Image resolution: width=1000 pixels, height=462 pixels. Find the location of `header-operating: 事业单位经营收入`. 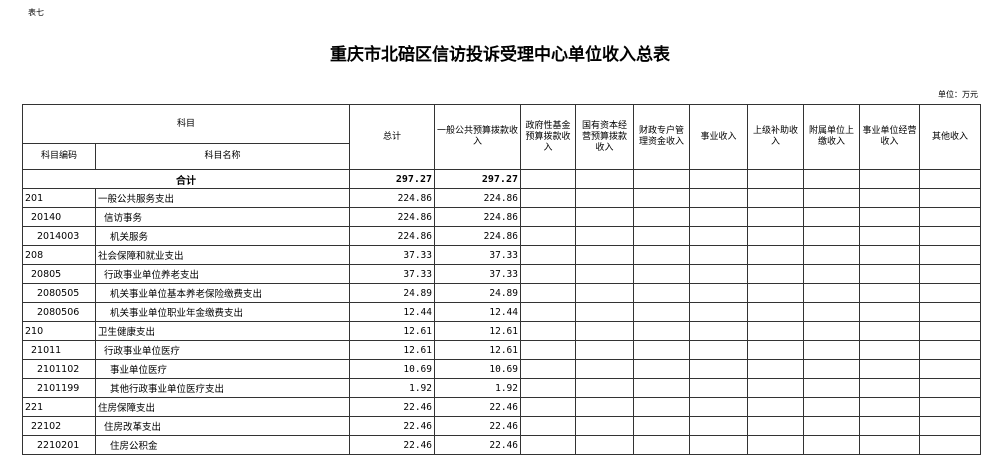

header-operating: 事业单位经营收入 is located at coordinates (889, 137).